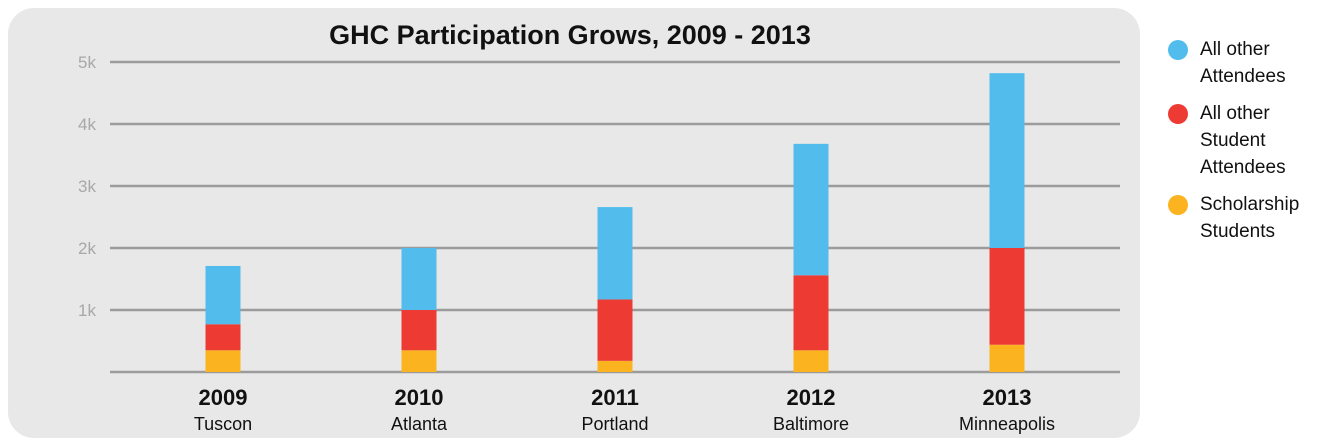 The height and width of the screenshot is (443, 1321). Describe the element at coordinates (1178, 50) in the screenshot. I see `legend-swatch-attendees` at that location.